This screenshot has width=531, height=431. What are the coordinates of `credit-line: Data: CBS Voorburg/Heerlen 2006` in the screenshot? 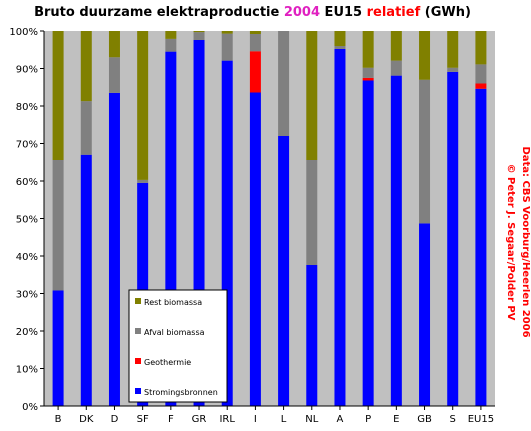 It's located at (525, 241).